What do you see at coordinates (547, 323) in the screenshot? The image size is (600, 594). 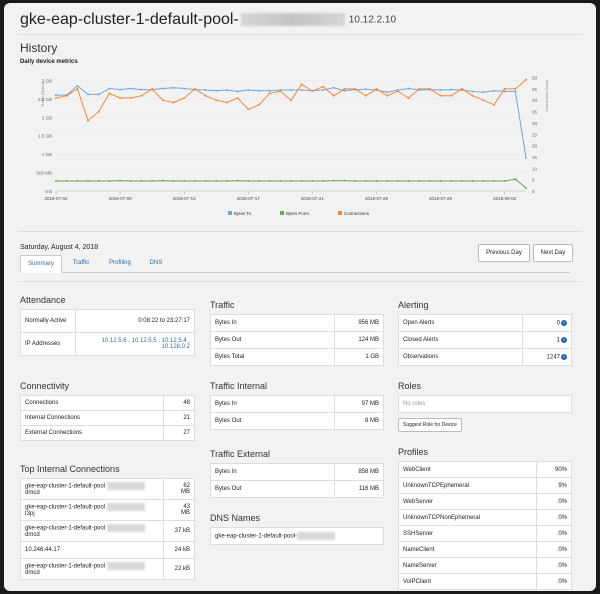 I see `open-alerts-value: 0 ›` at bounding box center [547, 323].